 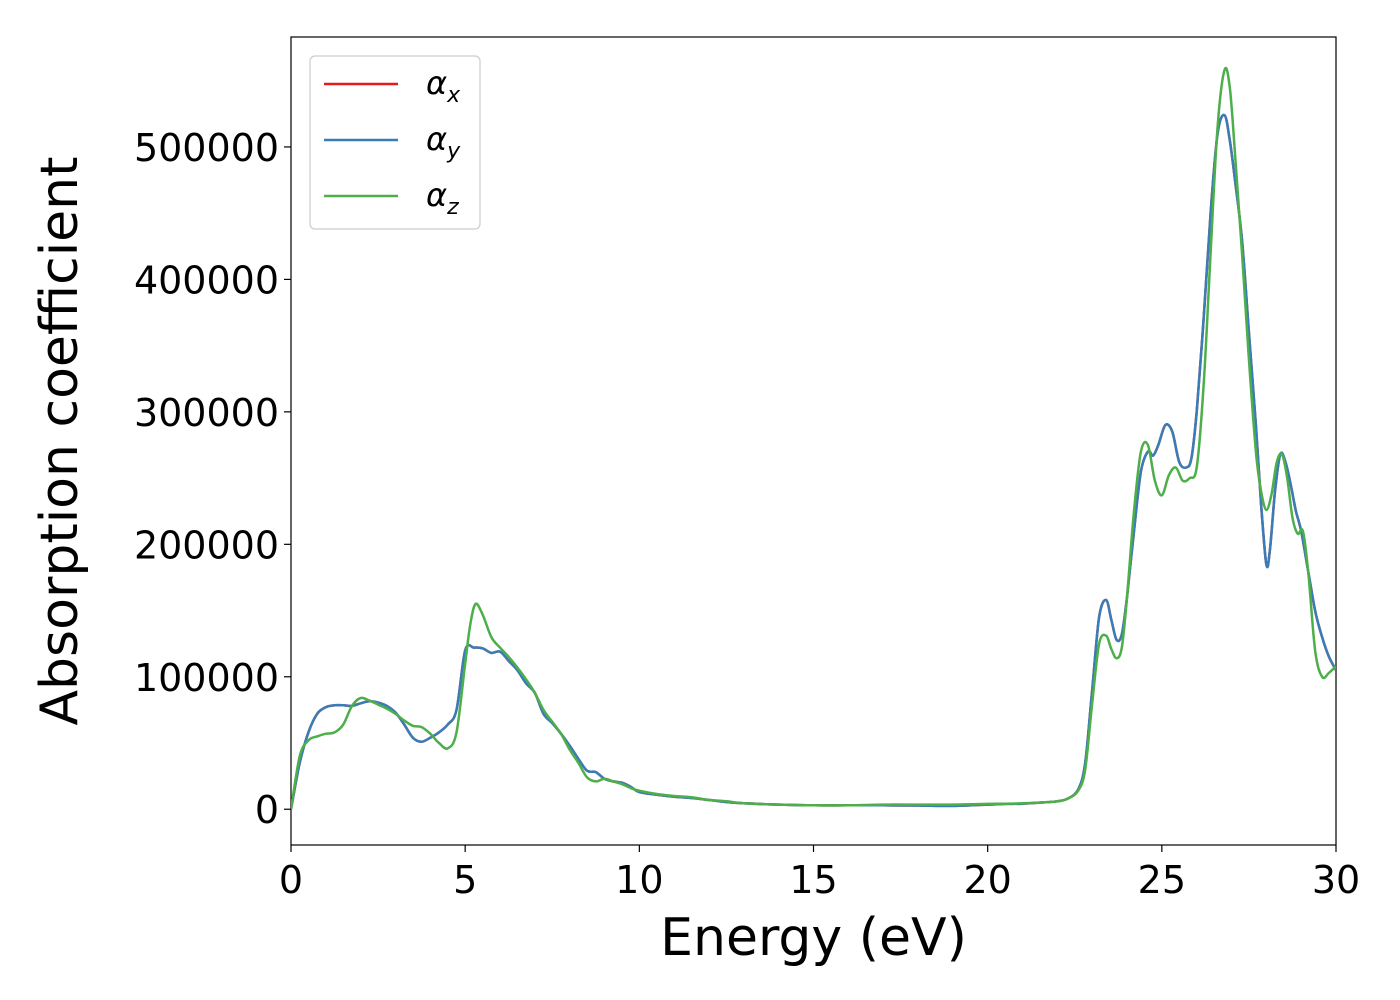 I want to click on x-tick-label: 10, so click(x=639, y=880).